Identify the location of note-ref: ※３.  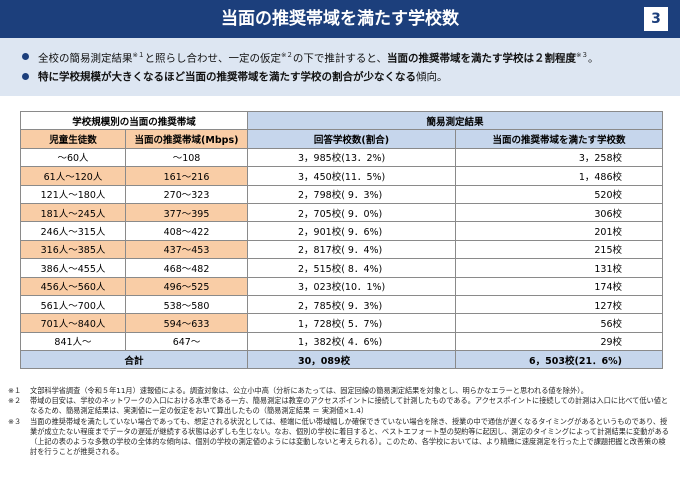
(582, 55).